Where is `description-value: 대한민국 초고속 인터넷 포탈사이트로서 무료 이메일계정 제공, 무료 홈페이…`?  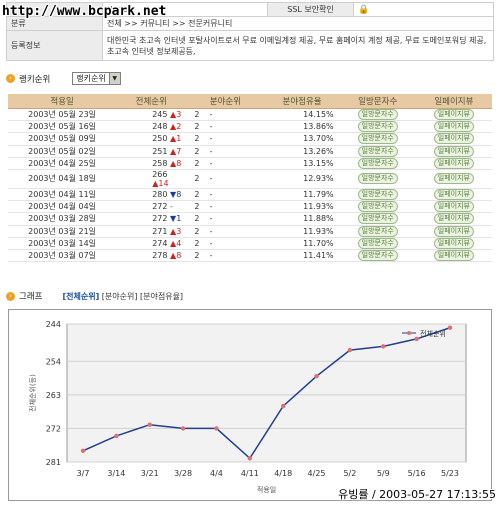 description-value: 대한민국 초고속 인터넷 포탈사이트로서 무료 이메일계정 제공, 무료 홈페이… is located at coordinates (298, 45).